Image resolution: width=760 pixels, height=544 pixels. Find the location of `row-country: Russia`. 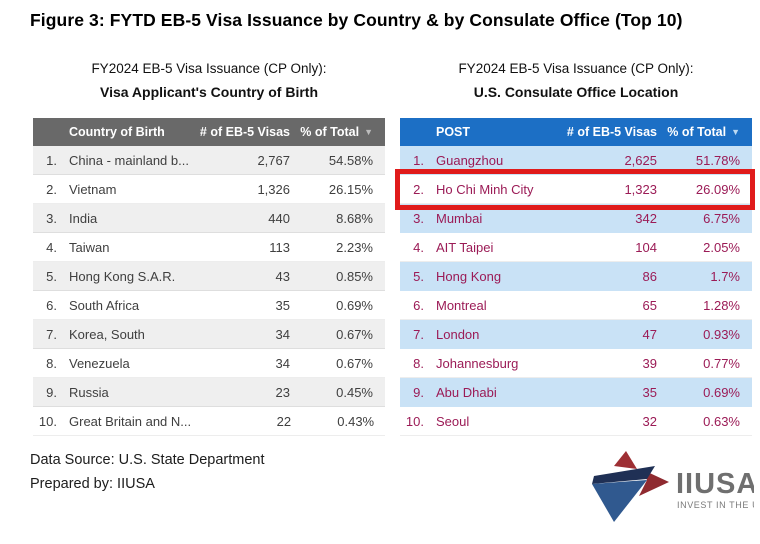

row-country: Russia is located at coordinates (89, 392).